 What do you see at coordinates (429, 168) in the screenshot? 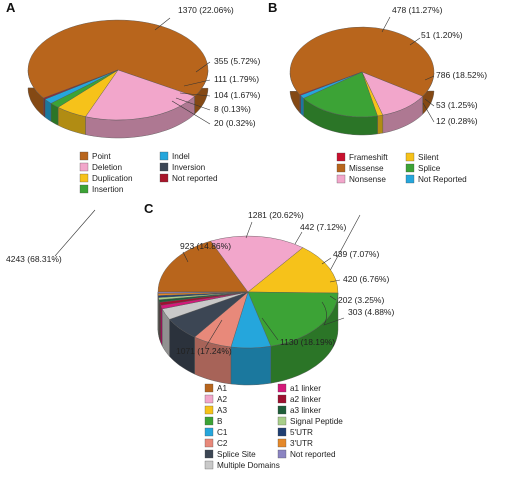
I see `legend-label-splice: Splice` at bounding box center [429, 168].